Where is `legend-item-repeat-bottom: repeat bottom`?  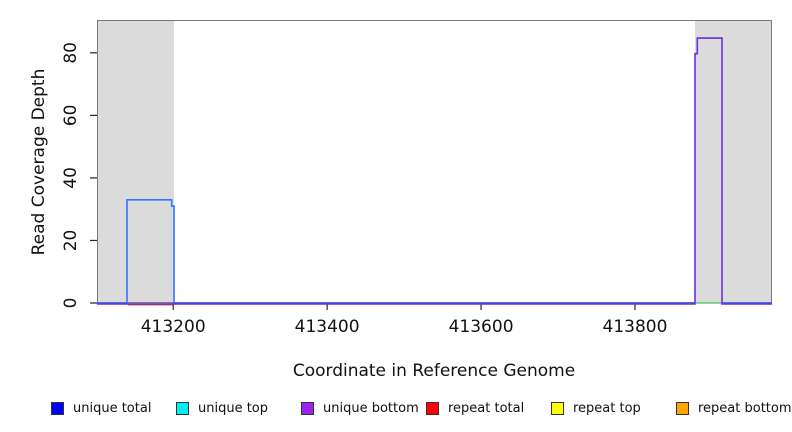 legend-item-repeat-bottom: repeat bottom is located at coordinates (734, 408).